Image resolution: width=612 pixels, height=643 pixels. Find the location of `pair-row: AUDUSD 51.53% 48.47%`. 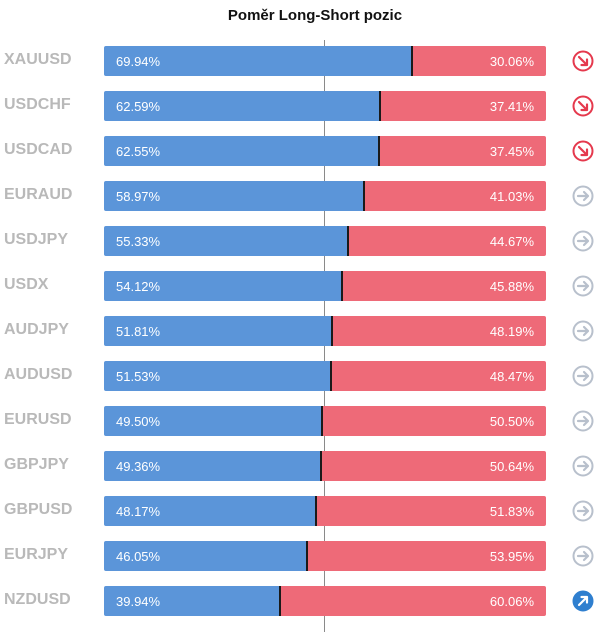

pair-row: AUDUSD 51.53% 48.47% is located at coordinates (306, 376).